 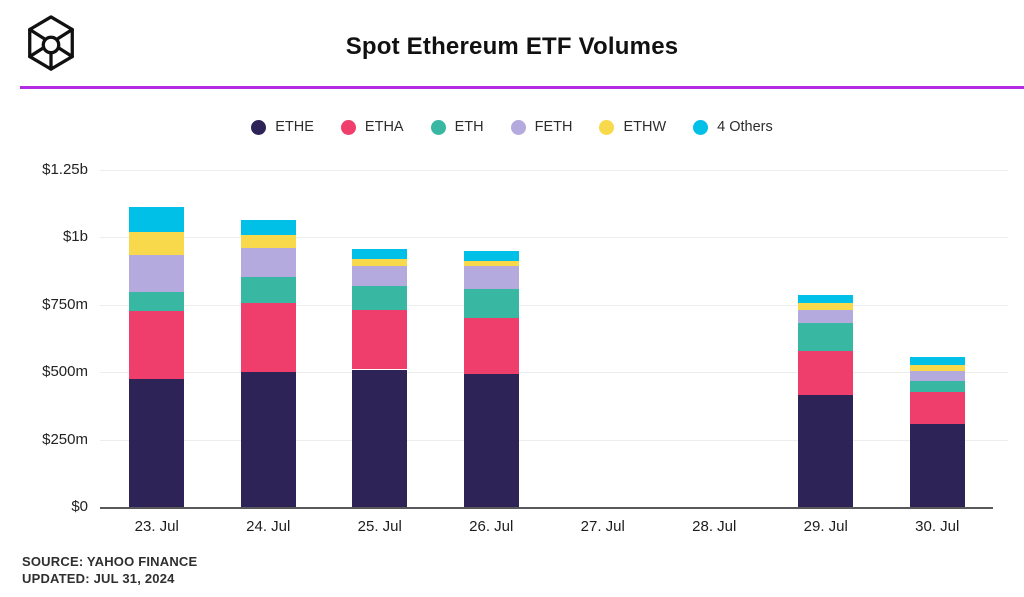 I want to click on chart-legend: ETHE ETHA ETH FETH ETHW 4 Others, so click(x=512, y=127).